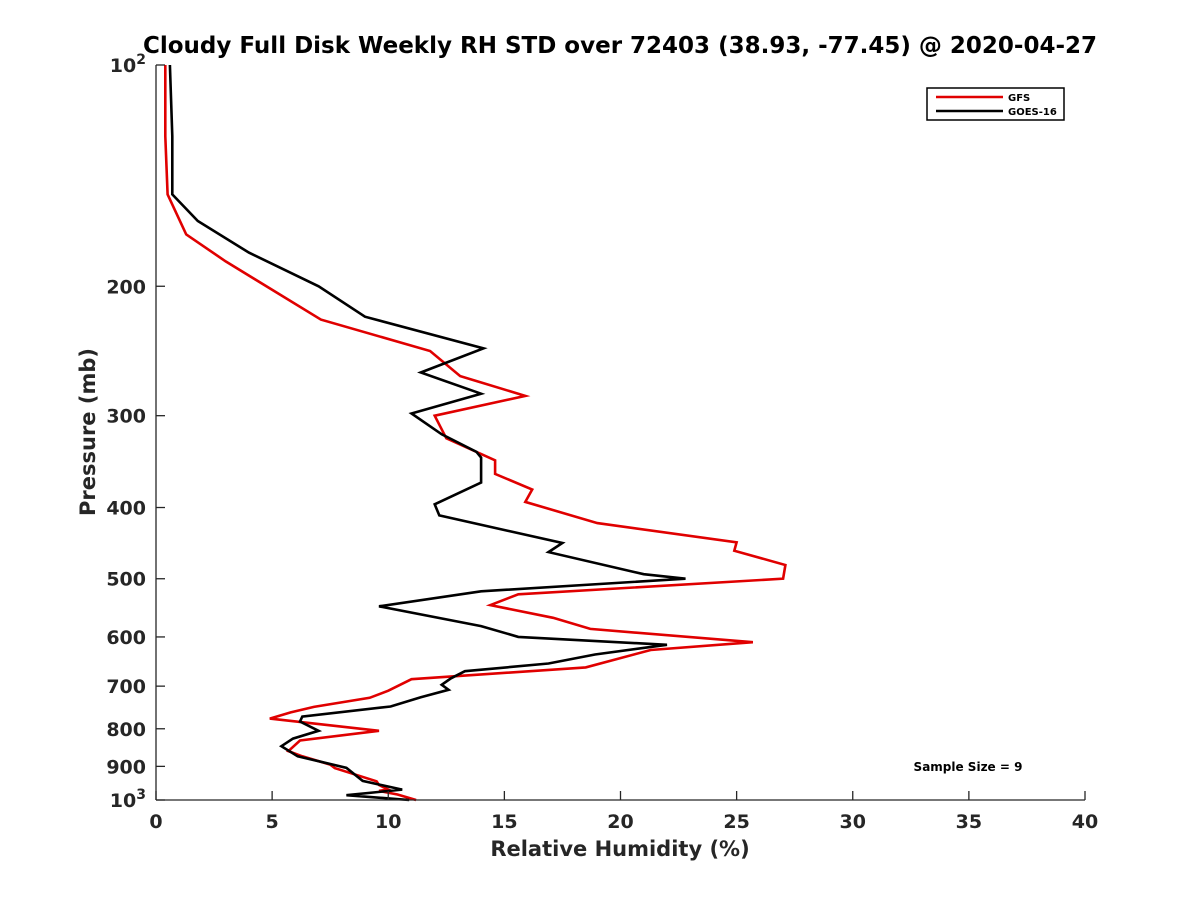 The width and height of the screenshot is (1200, 900). I want to click on y-tick-label: 800, so click(126, 730).